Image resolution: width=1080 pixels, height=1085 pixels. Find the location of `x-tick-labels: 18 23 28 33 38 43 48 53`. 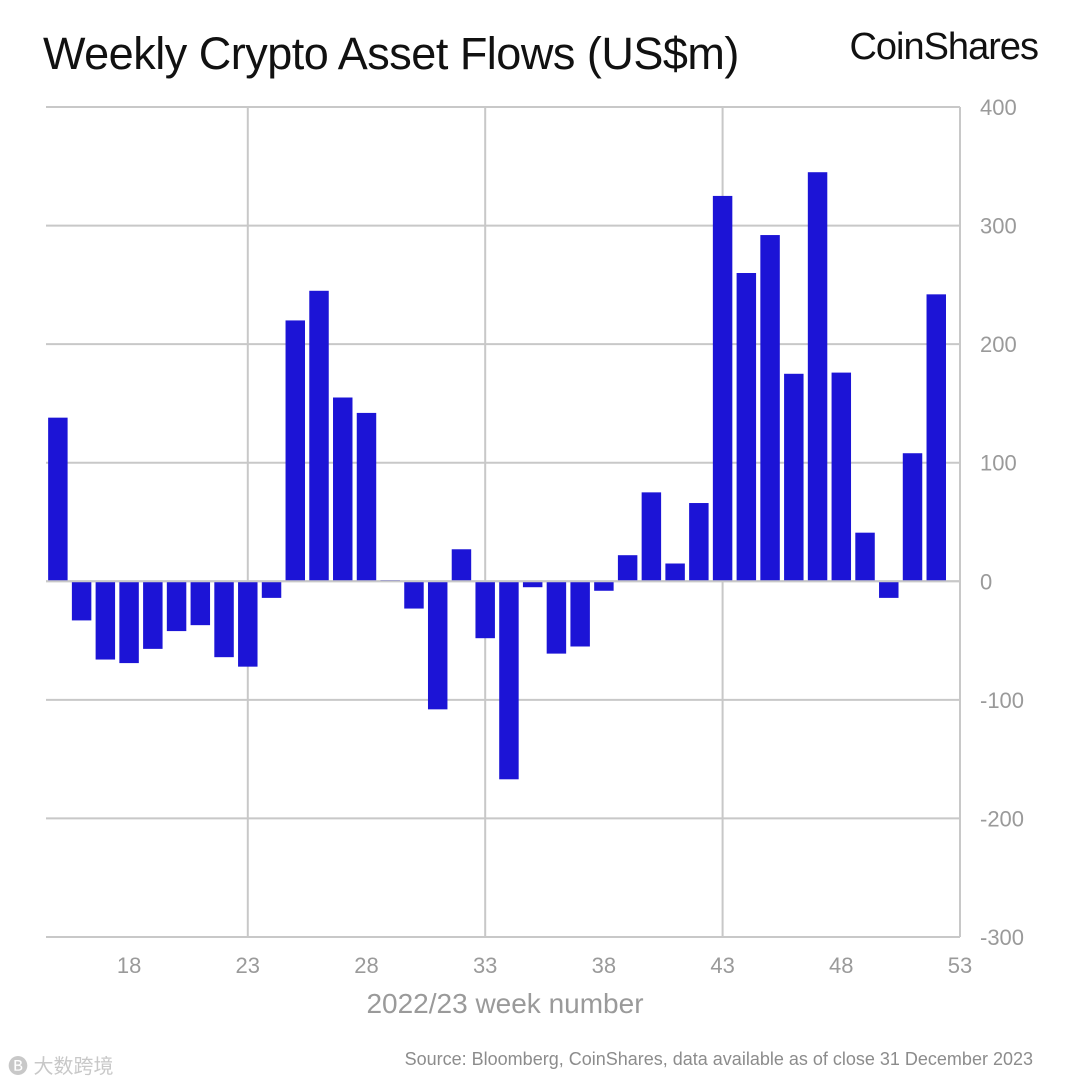

x-tick-labels: 18 23 28 33 38 43 48 53 is located at coordinates (544, 965).